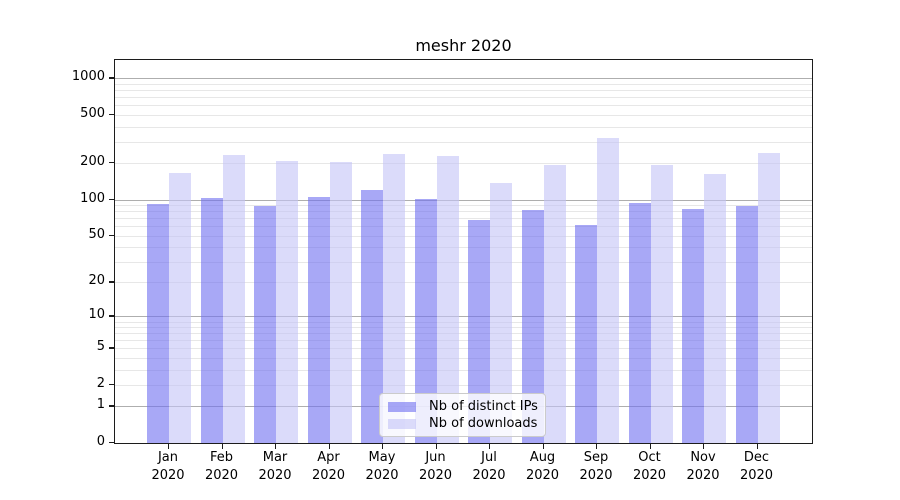  Describe the element at coordinates (703, 466) in the screenshot. I see `x-tick-label: Nov 2020` at that location.